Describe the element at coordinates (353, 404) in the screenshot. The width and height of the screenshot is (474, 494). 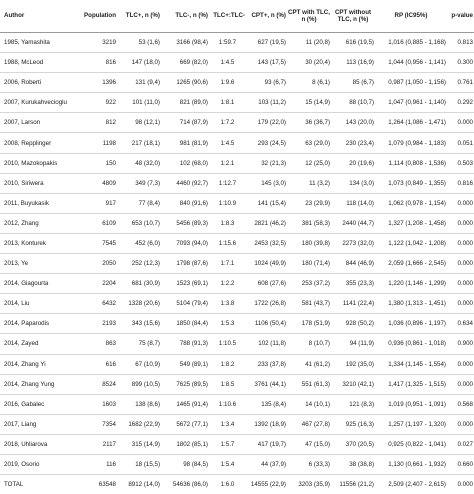
I see `cell-cpt-without-tlc: 121 (8,3)` at that location.